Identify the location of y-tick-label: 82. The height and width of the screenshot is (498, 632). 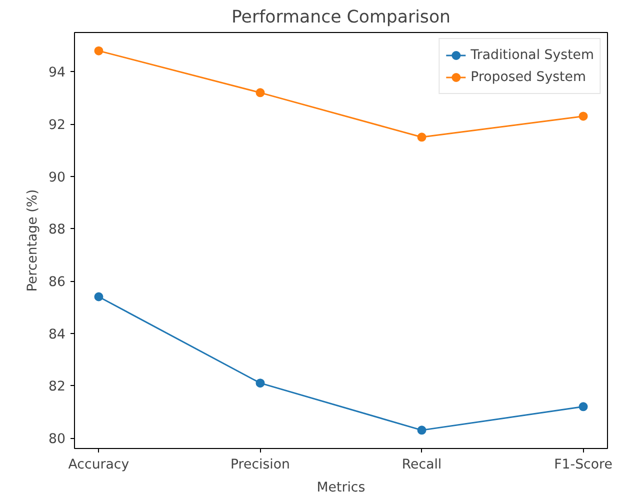
(57, 387).